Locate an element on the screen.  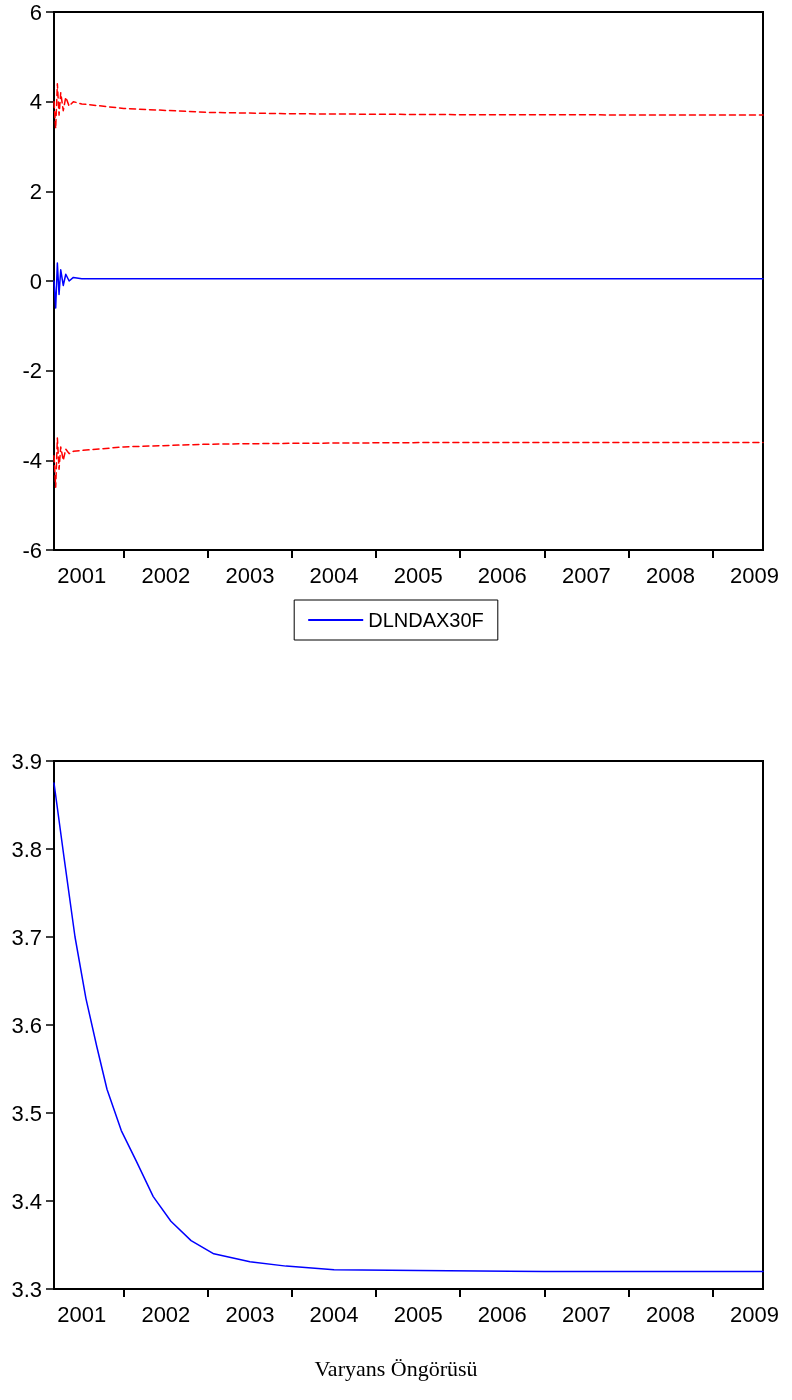
legend-label: DLNDAX30F is located at coordinates (426, 620).